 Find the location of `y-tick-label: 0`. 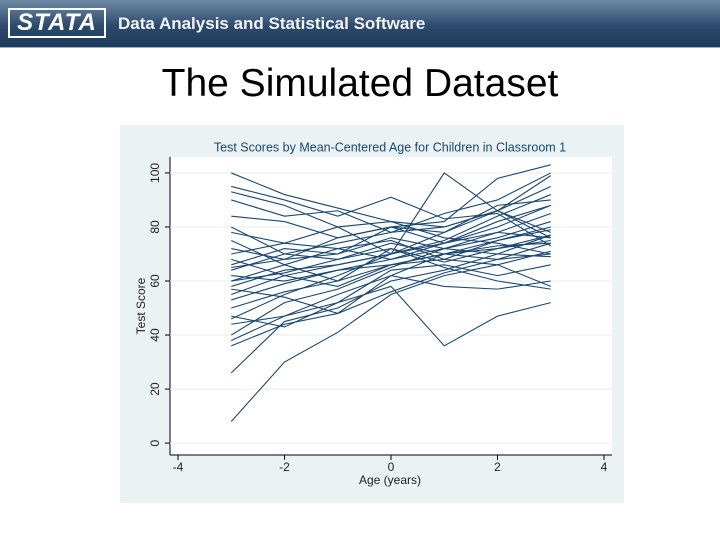

y-tick-label: 0 is located at coordinates (155, 442).